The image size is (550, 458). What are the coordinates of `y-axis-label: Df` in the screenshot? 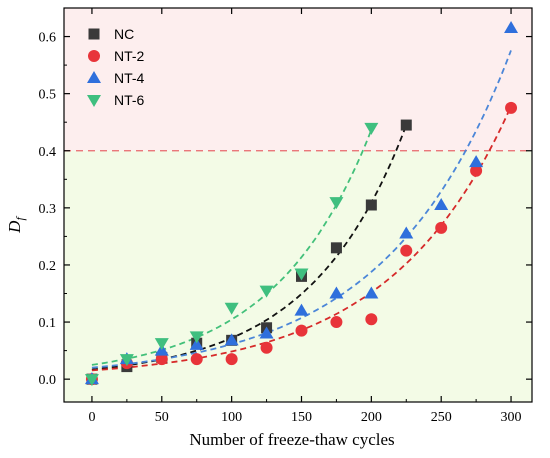 It's located at (16, 225).